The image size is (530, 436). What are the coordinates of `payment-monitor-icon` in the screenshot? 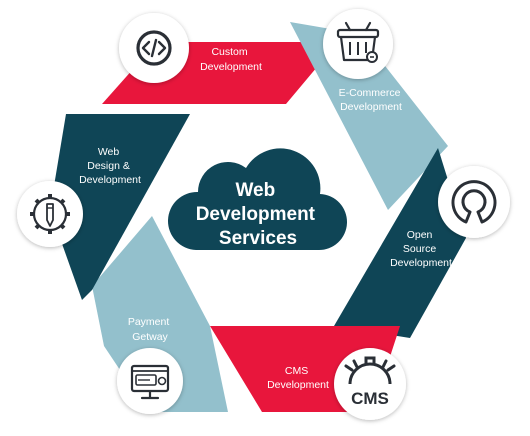 It's located at (150, 381).